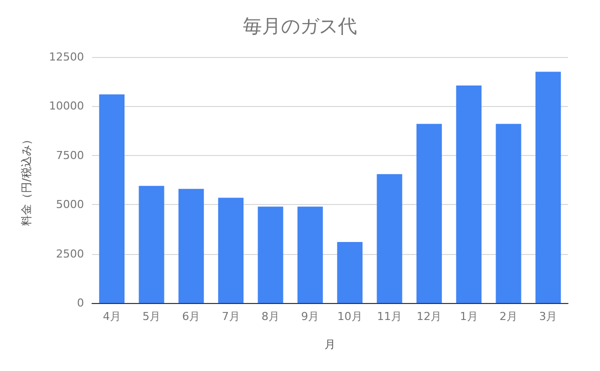 The width and height of the screenshot is (600, 371). Describe the element at coordinates (330, 344) in the screenshot. I see `x-axis-title: 月` at that location.